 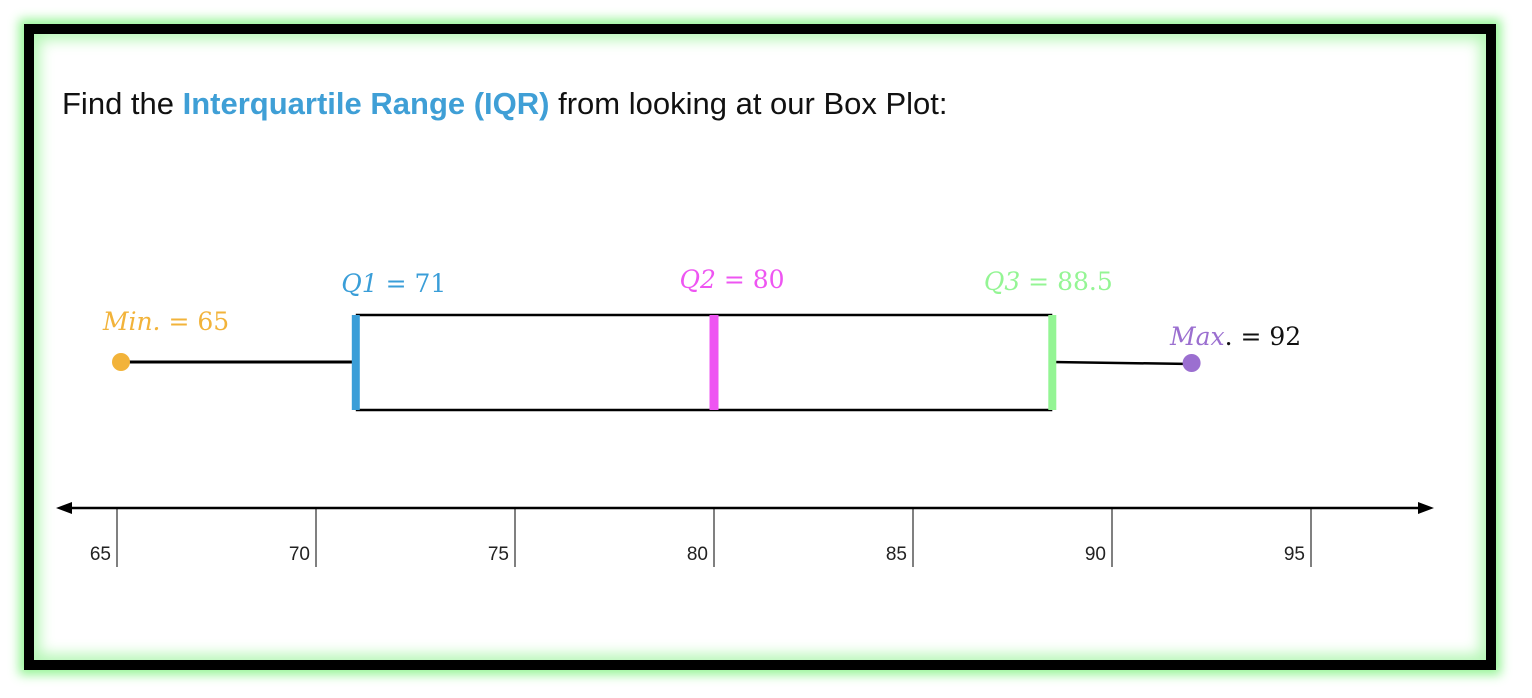 What do you see at coordinates (393, 283) in the screenshot?
I see `q1-label: Q1 = 71` at bounding box center [393, 283].